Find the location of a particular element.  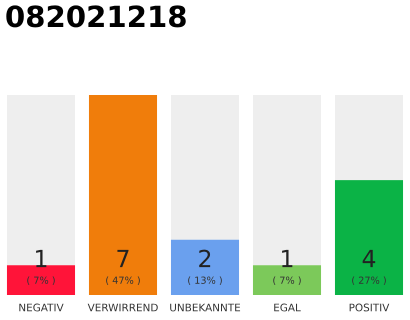

x-tick-label: VERWIRREND is located at coordinates (123, 308).